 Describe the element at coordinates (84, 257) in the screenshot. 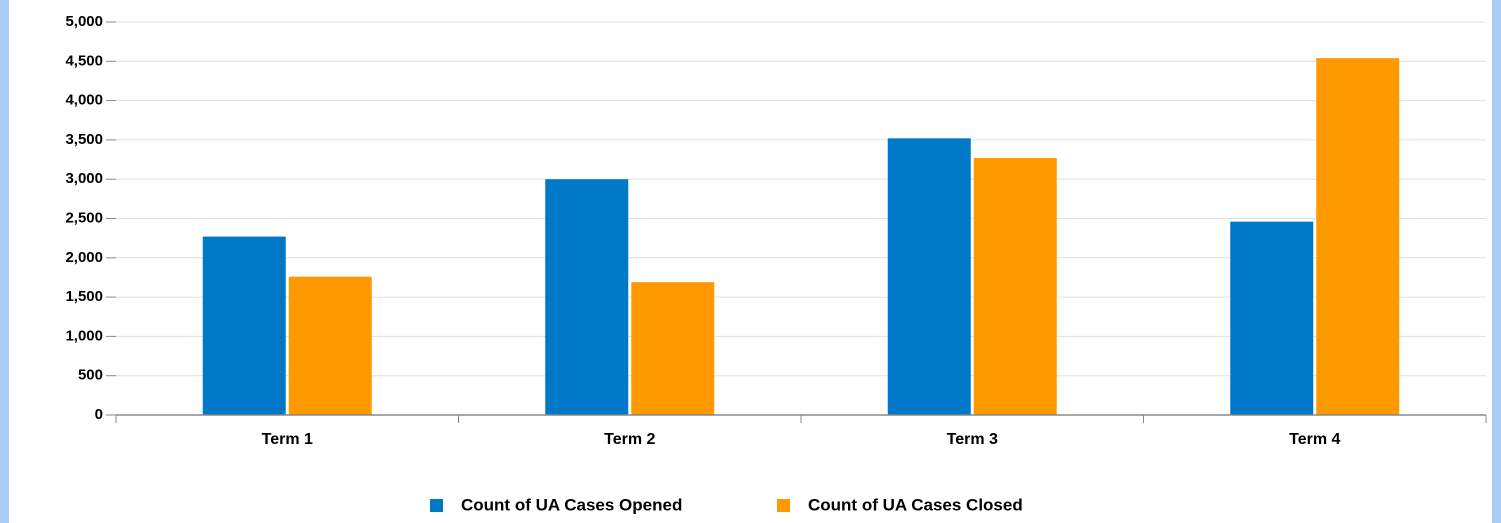

I see `y-tick-label: 2,000` at that location.